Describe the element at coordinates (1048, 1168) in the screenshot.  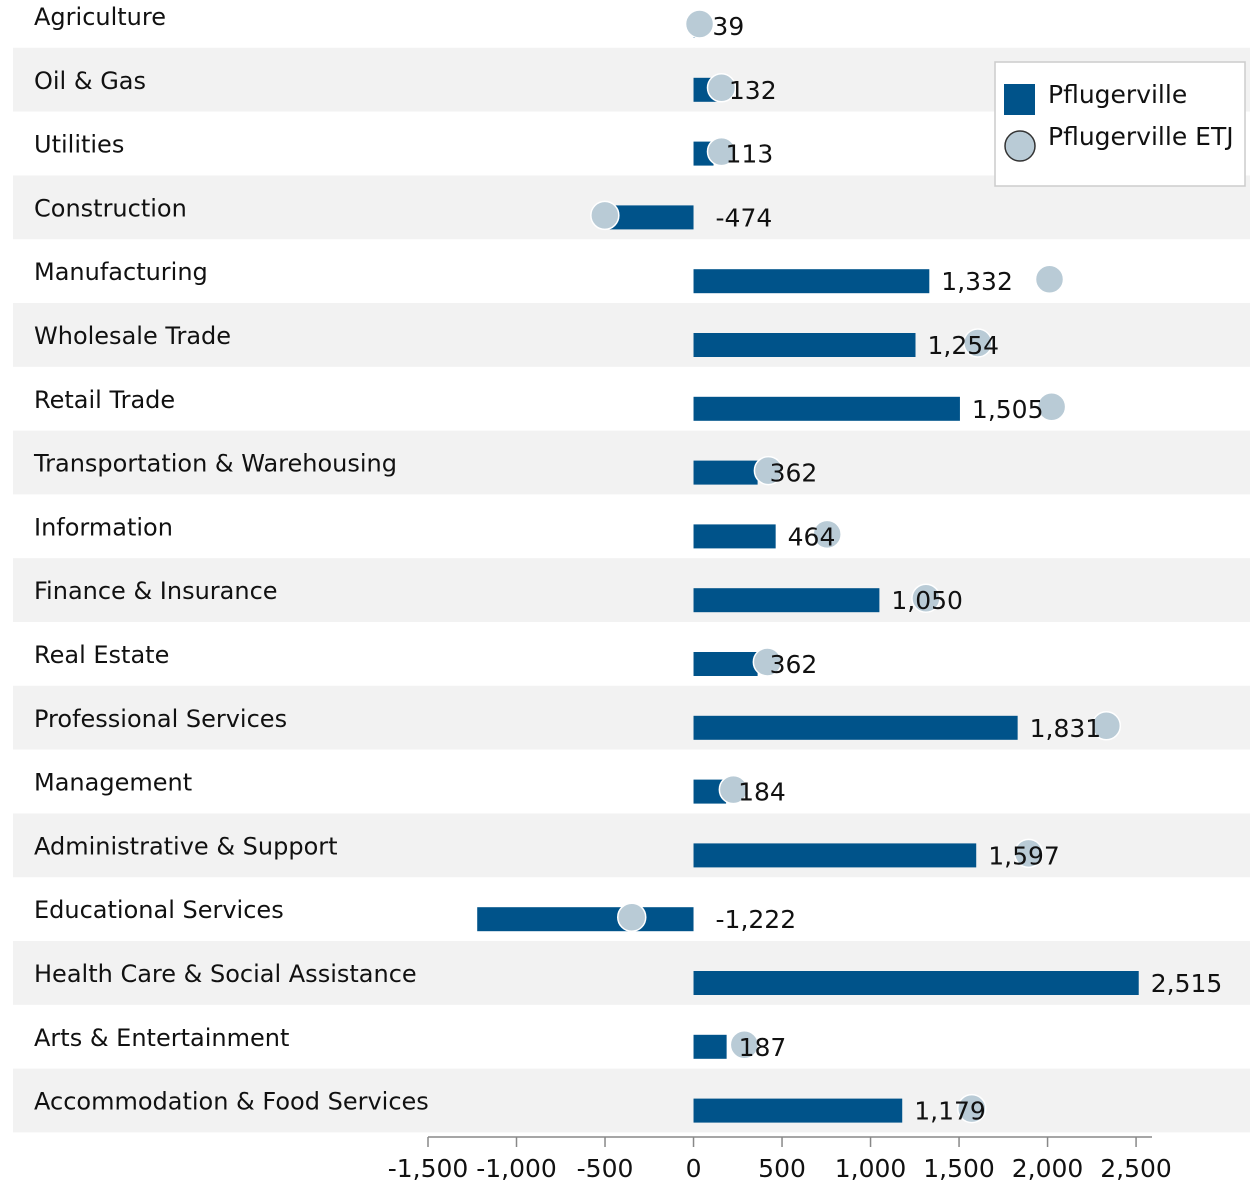
I see `x-tick-label: 2,000` at that location.